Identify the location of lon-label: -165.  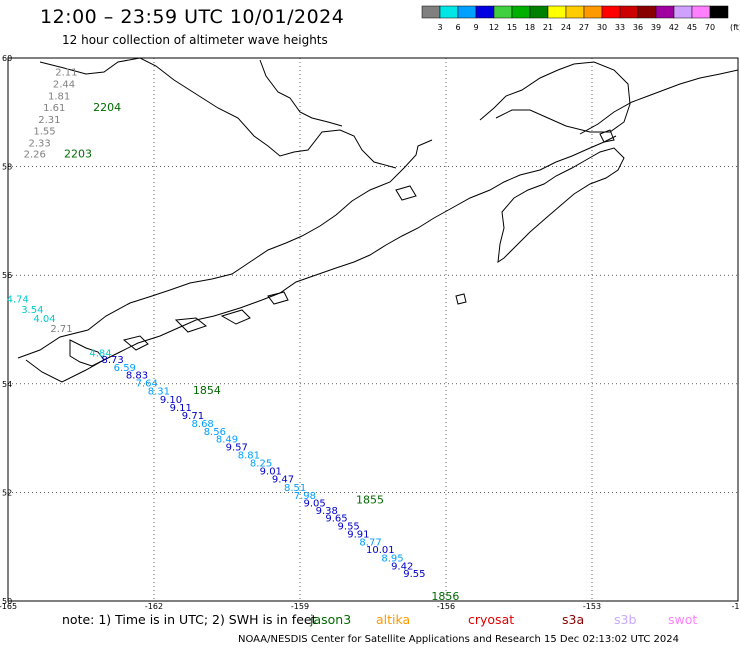
(8, 606).